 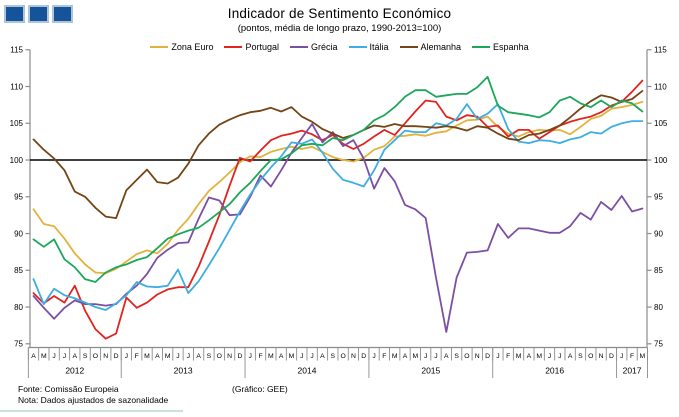 What do you see at coordinates (93, 400) in the screenshot?
I see `seasonality-note: Nota: Dados ajustados de sazonalidade` at bounding box center [93, 400].